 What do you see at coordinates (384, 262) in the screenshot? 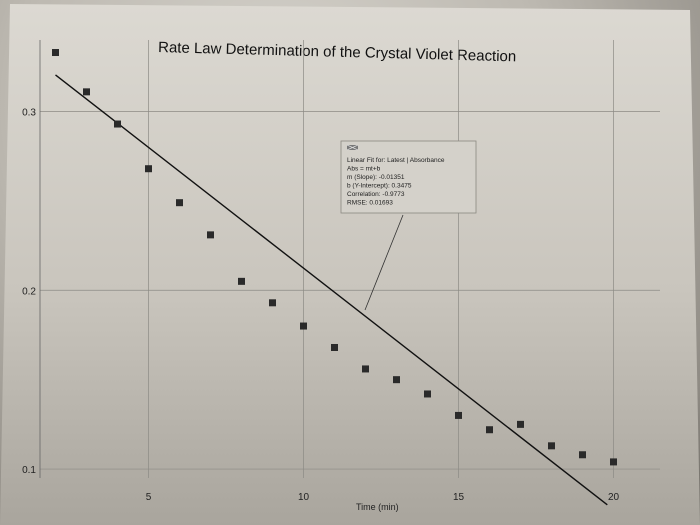
I see `annotation-pointer` at bounding box center [384, 262].